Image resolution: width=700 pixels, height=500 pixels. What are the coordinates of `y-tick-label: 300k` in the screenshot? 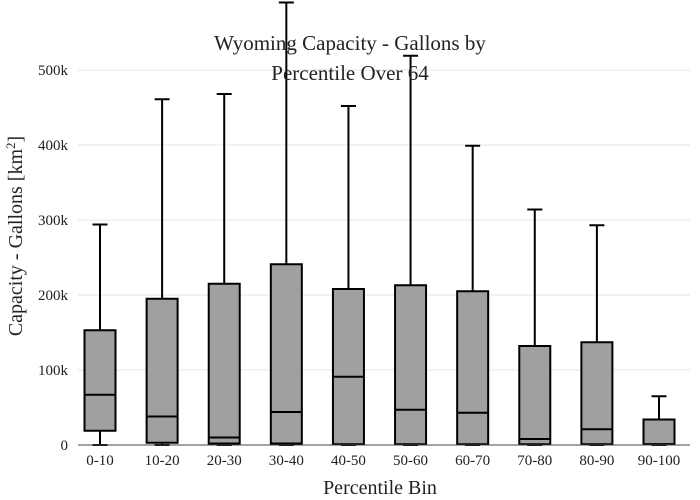 It's located at (53, 221).